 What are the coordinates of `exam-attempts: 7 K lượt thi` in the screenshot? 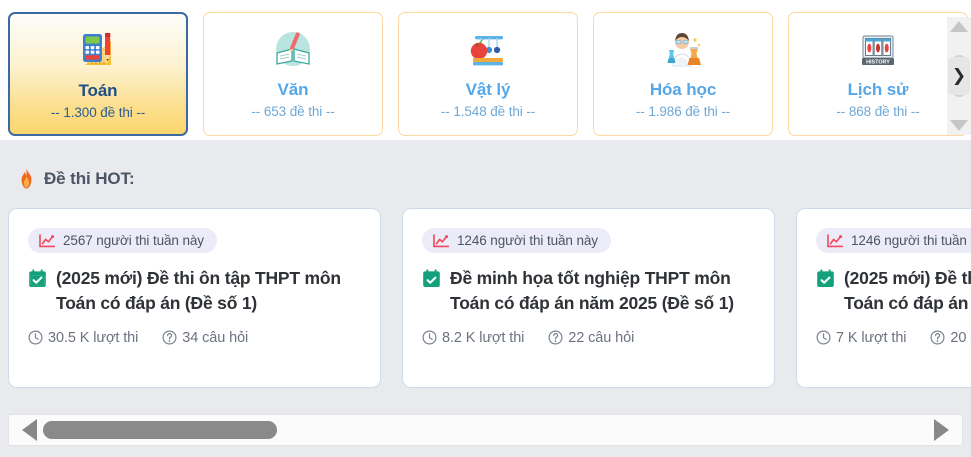 It's located at (861, 337).